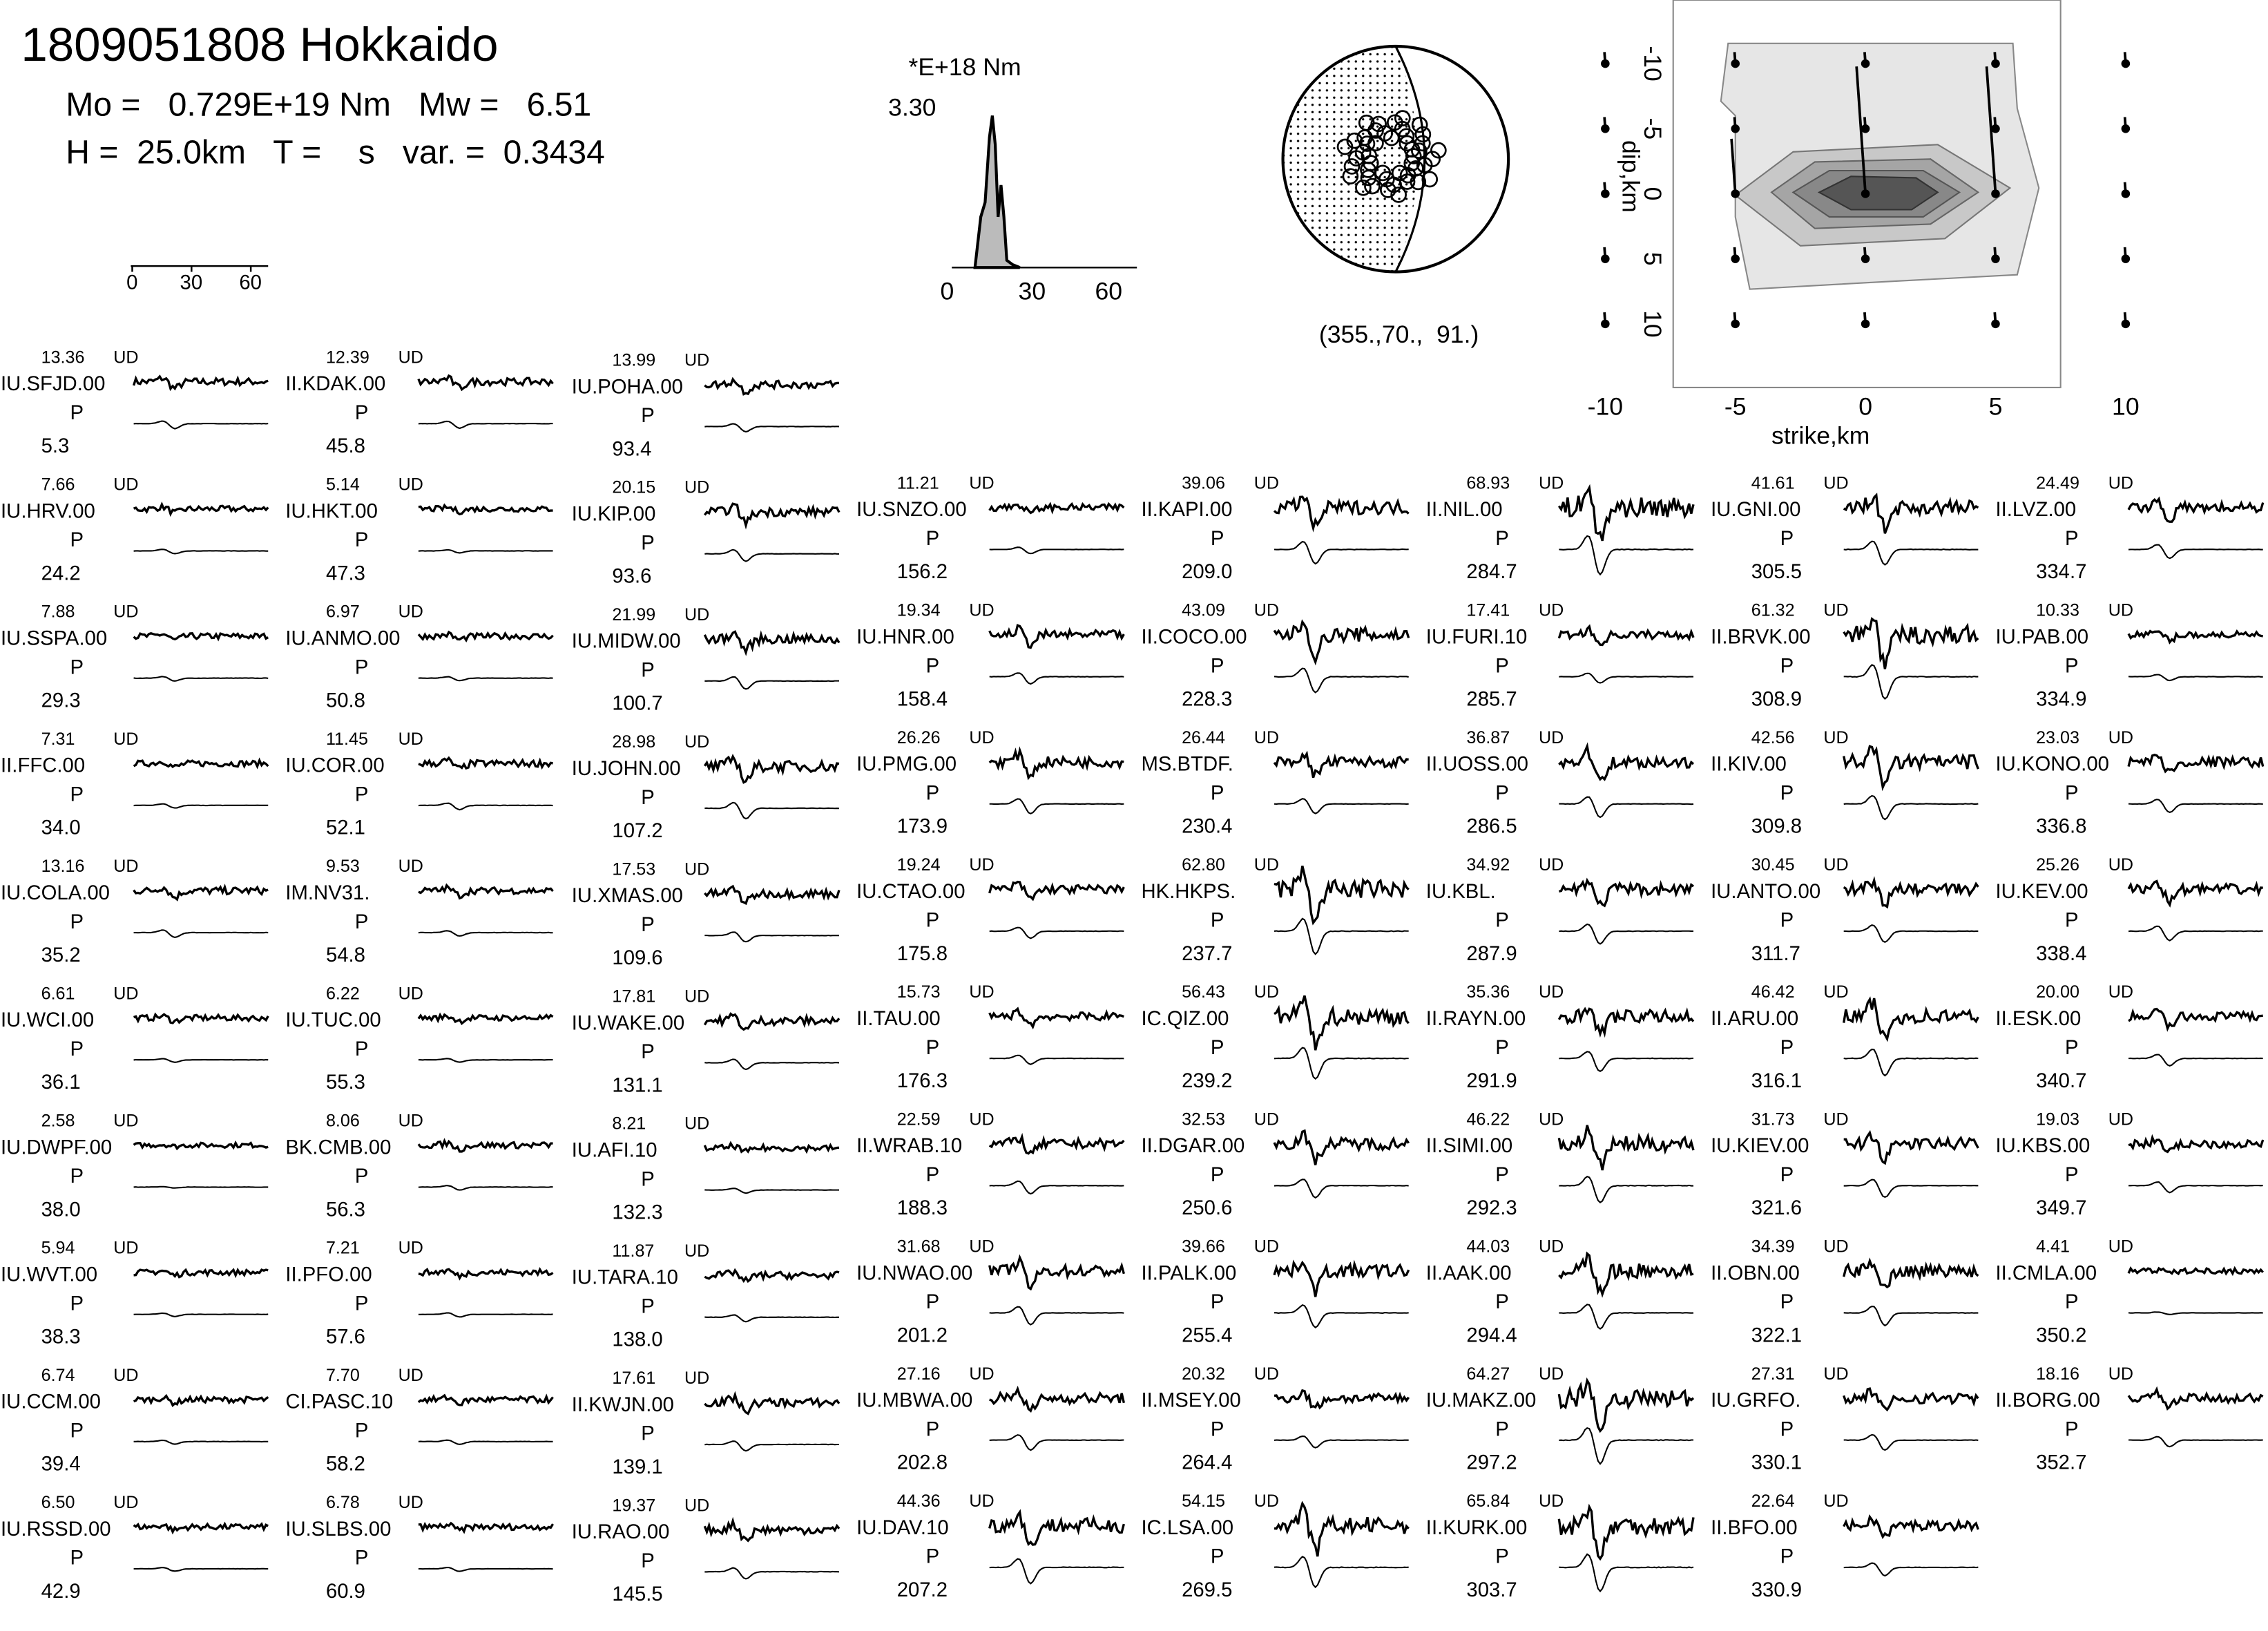  What do you see at coordinates (61, 828) in the screenshot?
I see `station-dist: 34.0` at bounding box center [61, 828].